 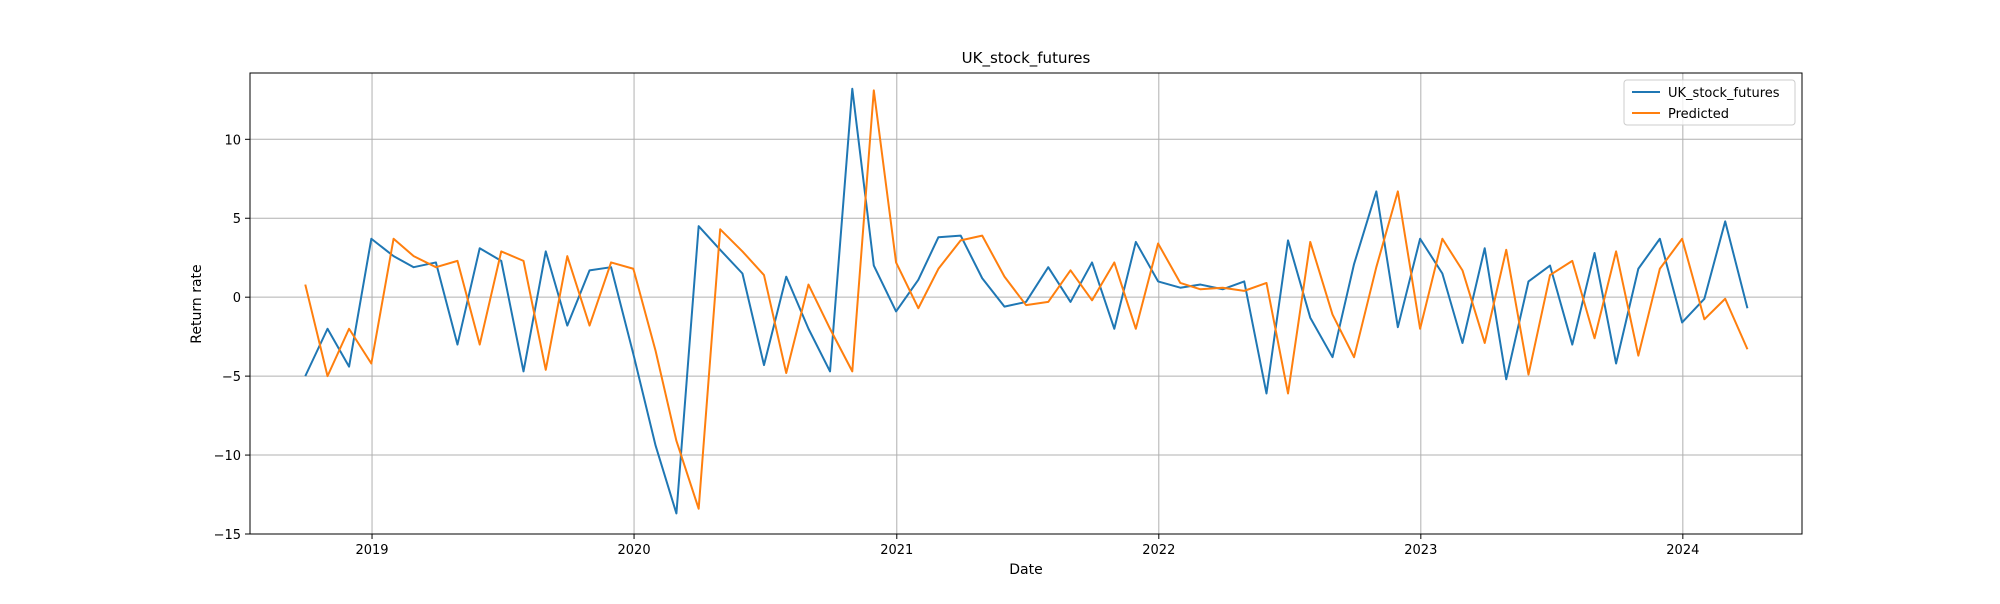 What do you see at coordinates (896, 550) in the screenshot?
I see `x-tick-label: 2021` at bounding box center [896, 550].